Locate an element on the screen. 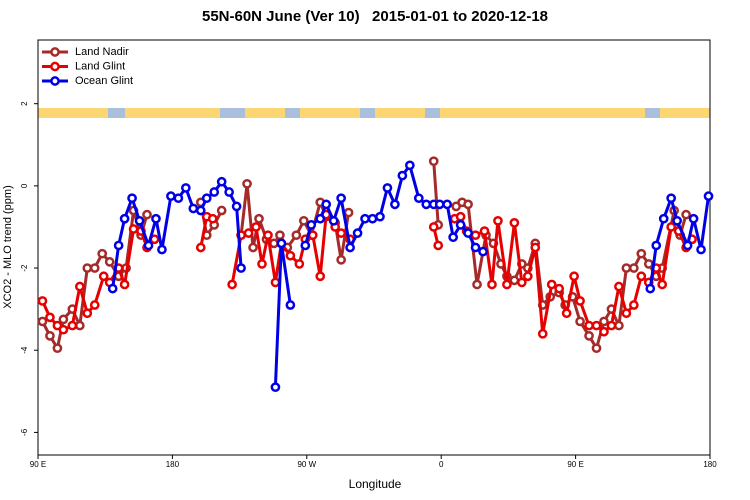 The height and width of the screenshot is (500, 750). legend-label: Land Nadir is located at coordinates (102, 52).